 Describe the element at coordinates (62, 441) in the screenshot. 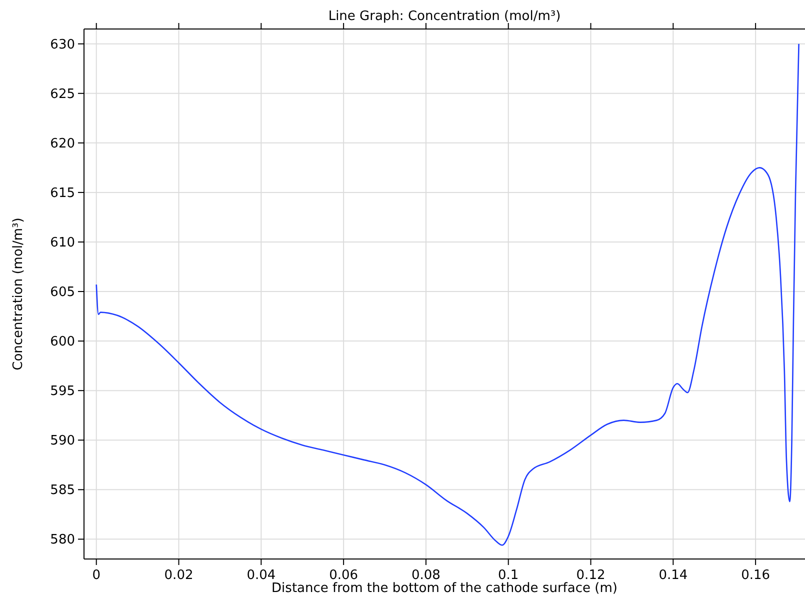

I see `y-tick-label: 590` at that location.